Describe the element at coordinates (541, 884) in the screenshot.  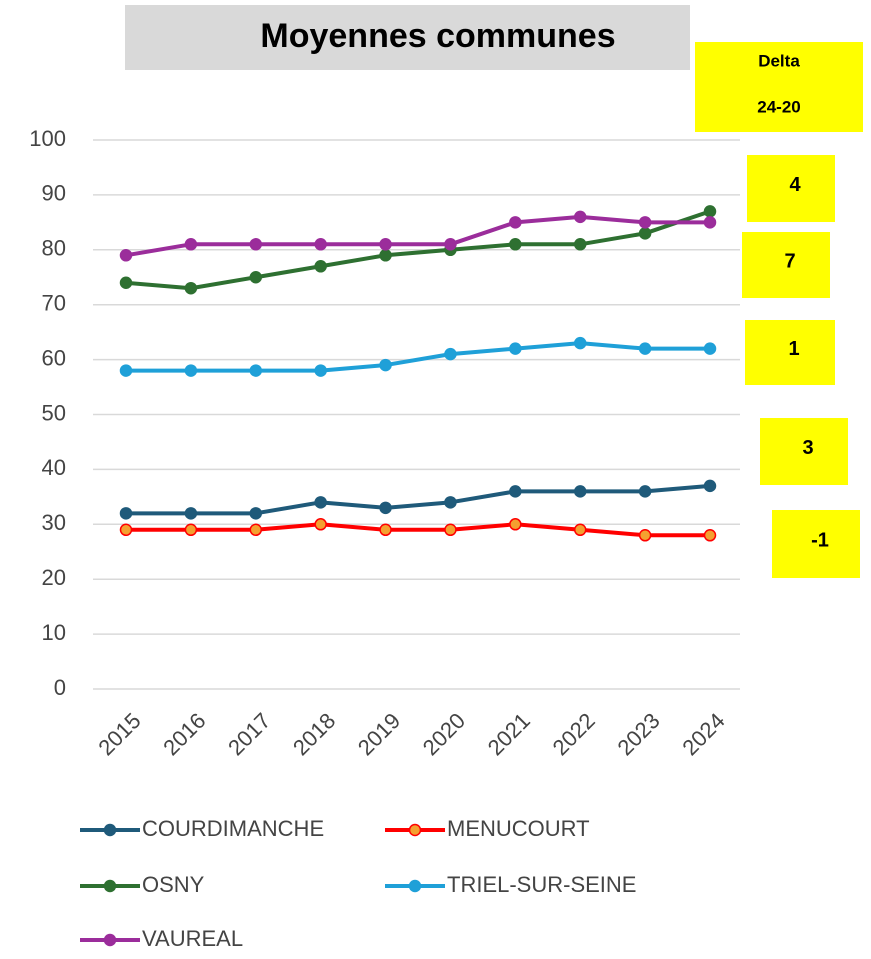
I see `legend-label: TRIEL-SUR-SEINE` at that location.